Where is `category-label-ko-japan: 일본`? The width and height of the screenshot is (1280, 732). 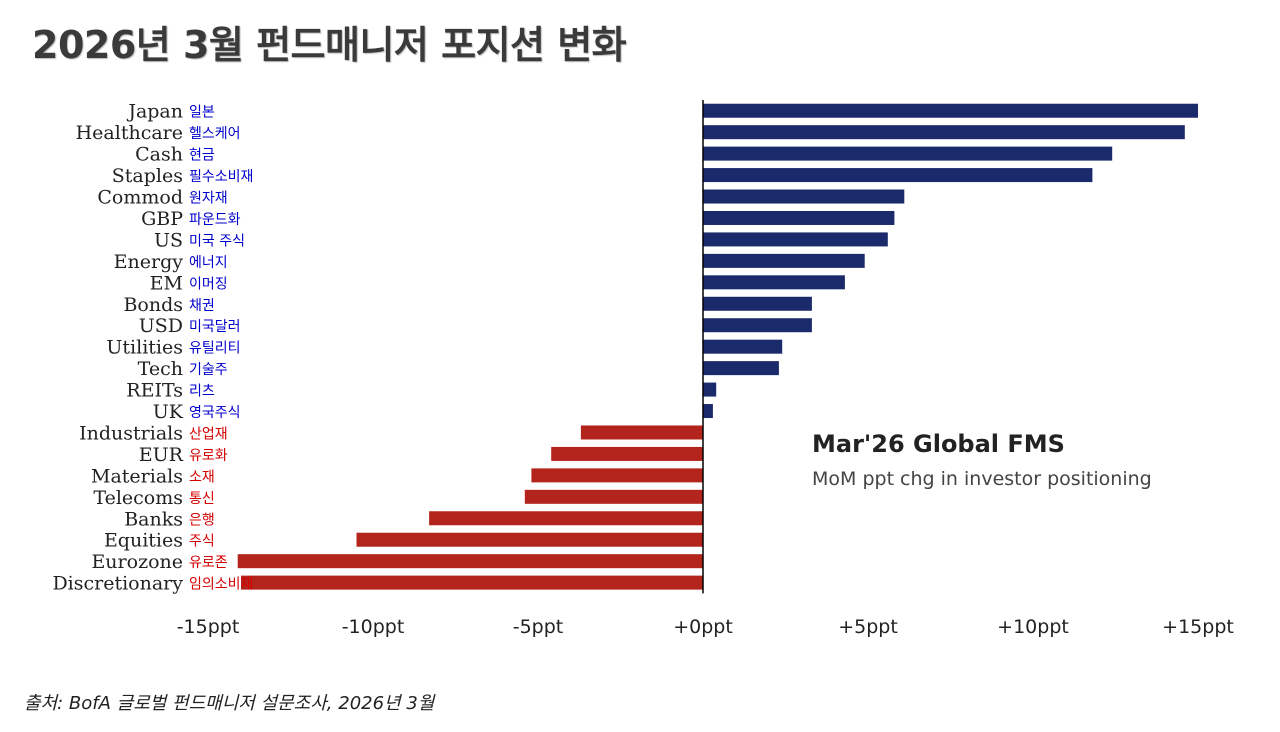 category-label-ko-japan: 일본 is located at coordinates (202, 113).